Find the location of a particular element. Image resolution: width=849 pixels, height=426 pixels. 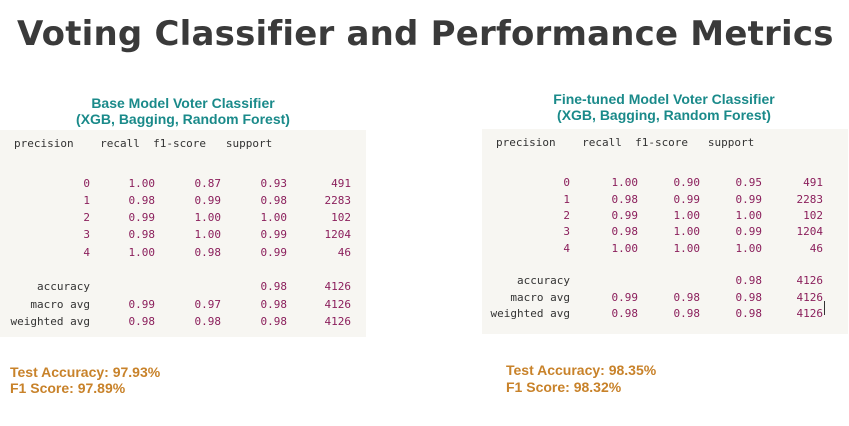

finetuned-model-title: Fine-tuned Model Voter Classifier is located at coordinates (664, 99).